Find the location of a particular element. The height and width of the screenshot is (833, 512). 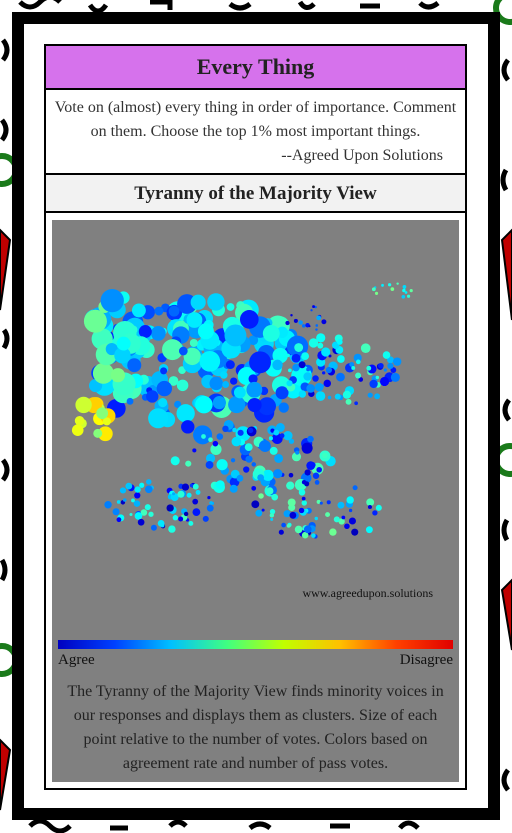

legend-high: Disagree is located at coordinates (426, 660).